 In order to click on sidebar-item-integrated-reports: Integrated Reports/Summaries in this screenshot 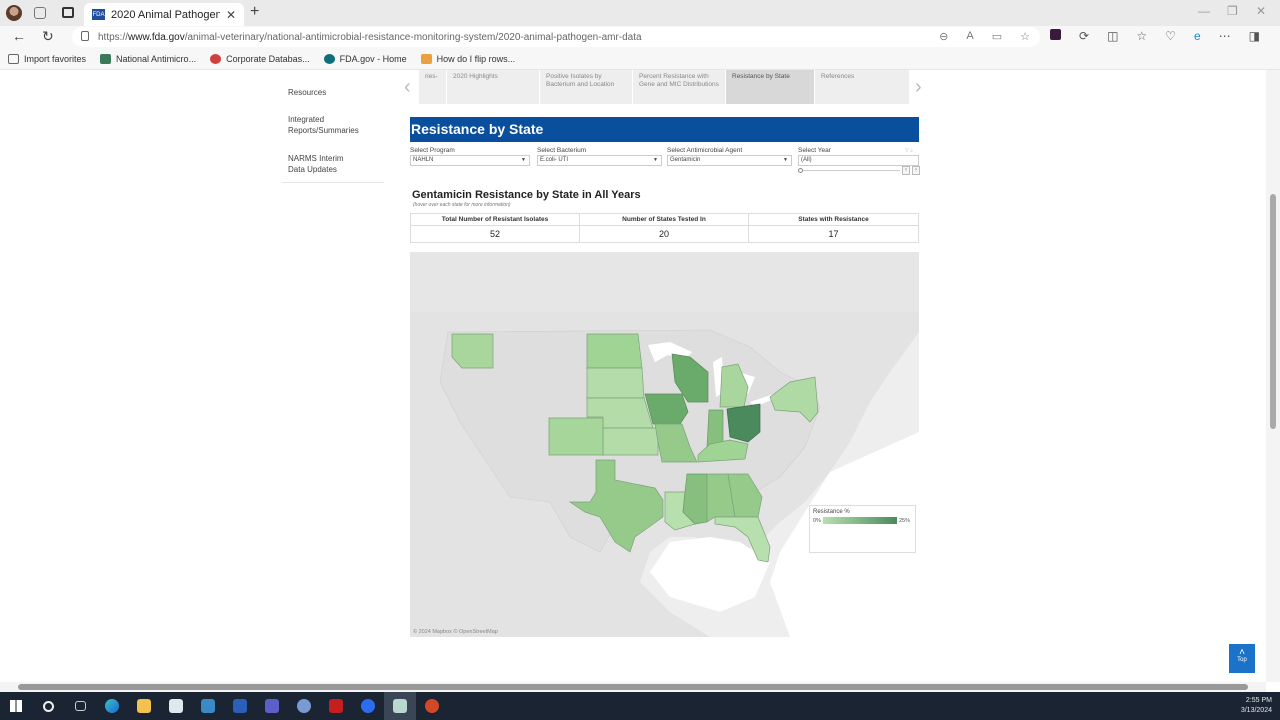, I will do `click(323, 125)`.